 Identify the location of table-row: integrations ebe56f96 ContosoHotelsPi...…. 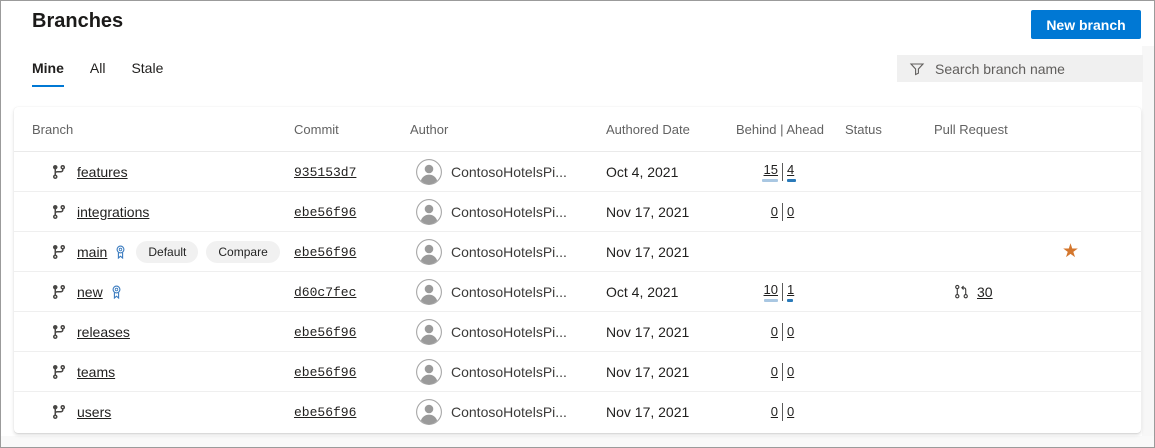
(577, 212).